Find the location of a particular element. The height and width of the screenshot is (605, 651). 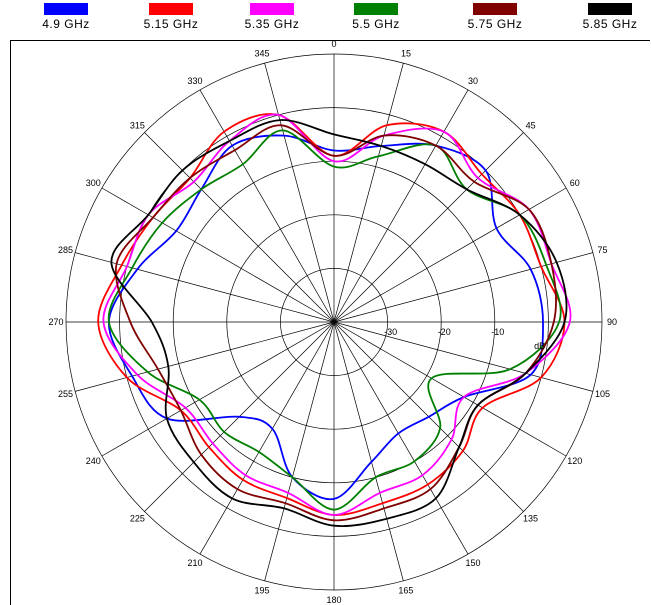

legend-label: 4.9 GHz is located at coordinates (66, 24).